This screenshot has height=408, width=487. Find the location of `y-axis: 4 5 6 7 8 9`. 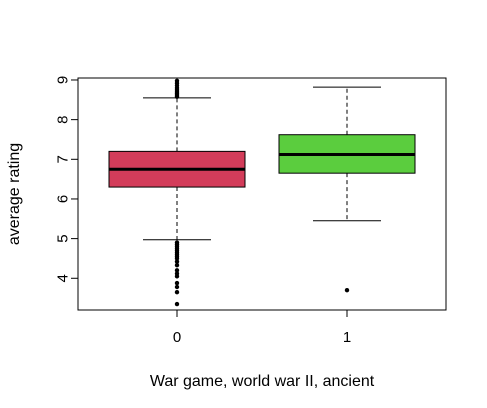

y-axis: 4 5 6 7 8 9 is located at coordinates (66, 179).